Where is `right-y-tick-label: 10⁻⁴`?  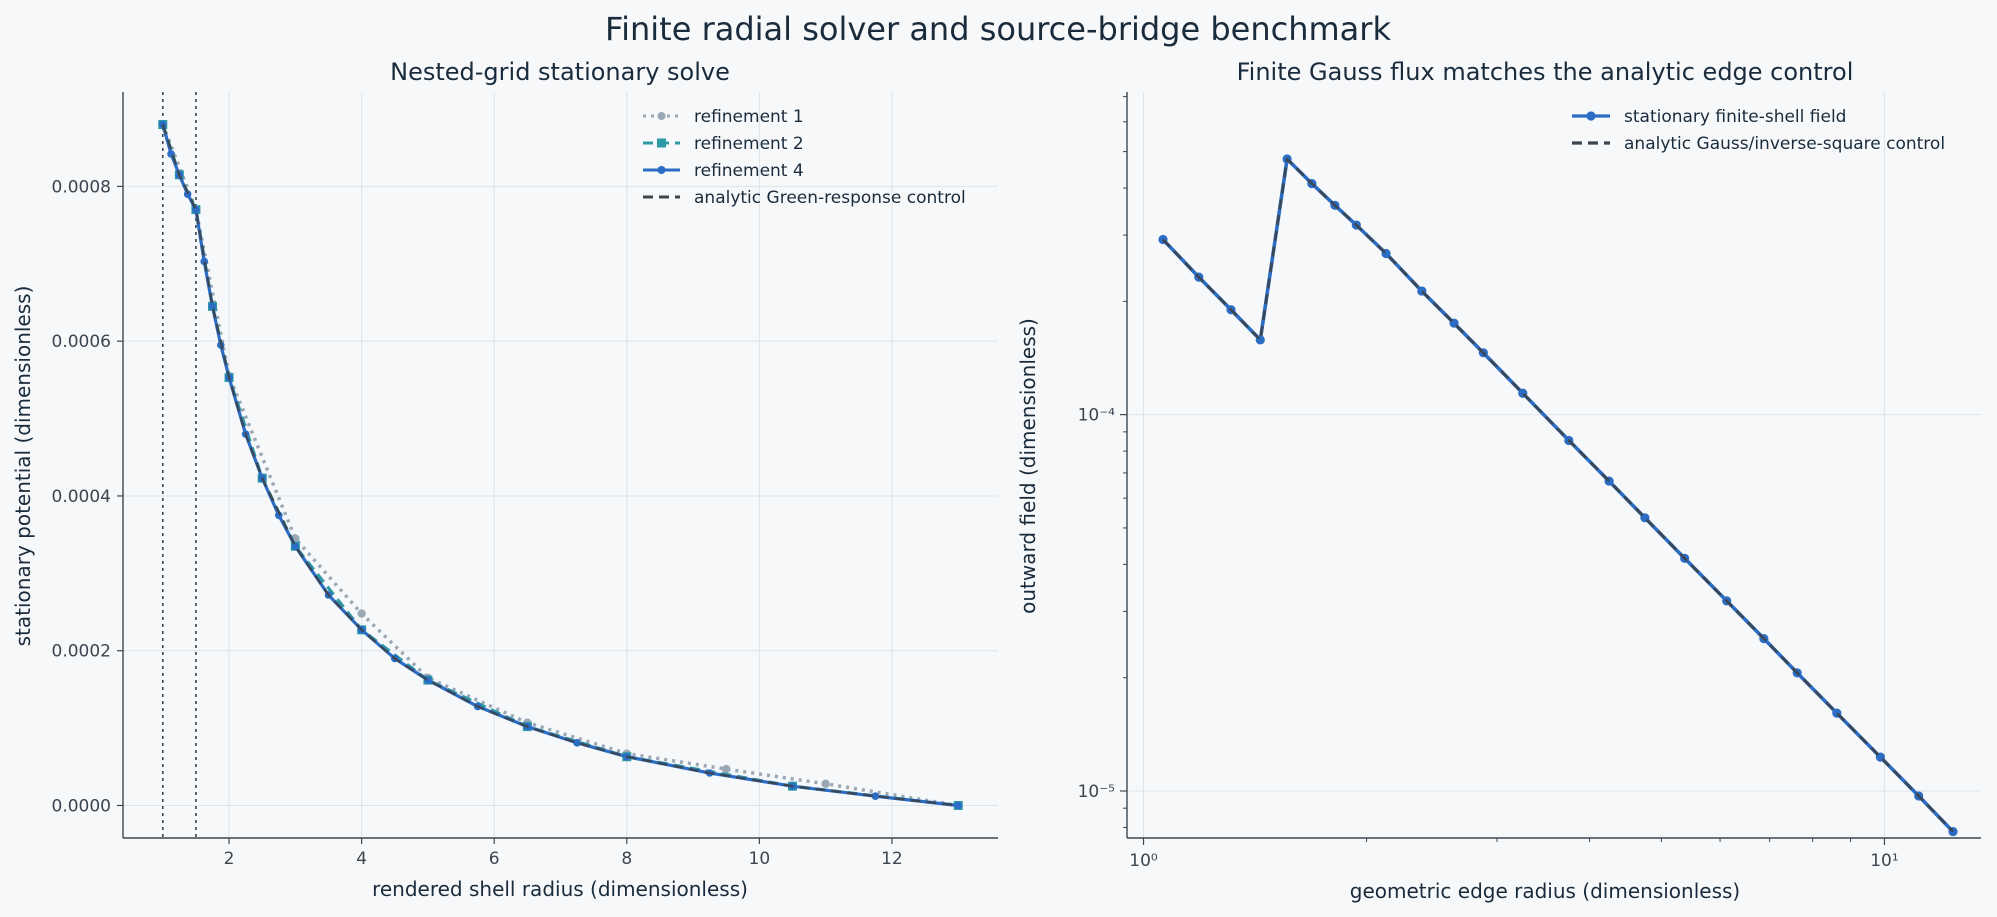 right-y-tick-label: 10⁻⁴ is located at coordinates (1097, 416).